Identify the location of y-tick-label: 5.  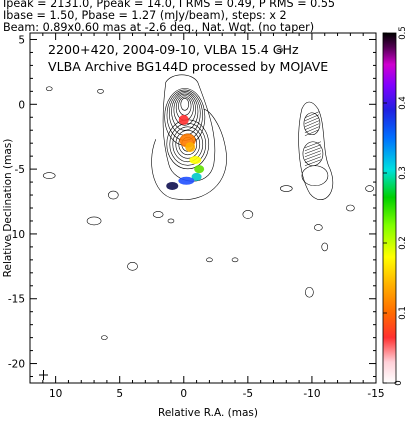
(21, 40).